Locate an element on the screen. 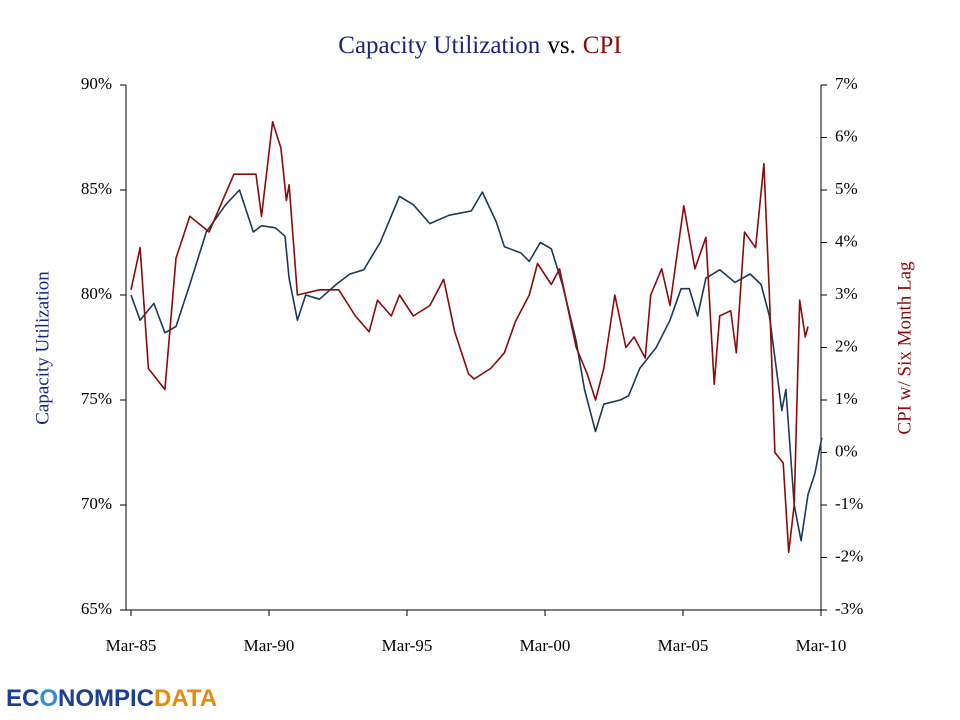 This screenshot has height=720, width=960. y2-tick-label: 1% is located at coordinates (846, 398).